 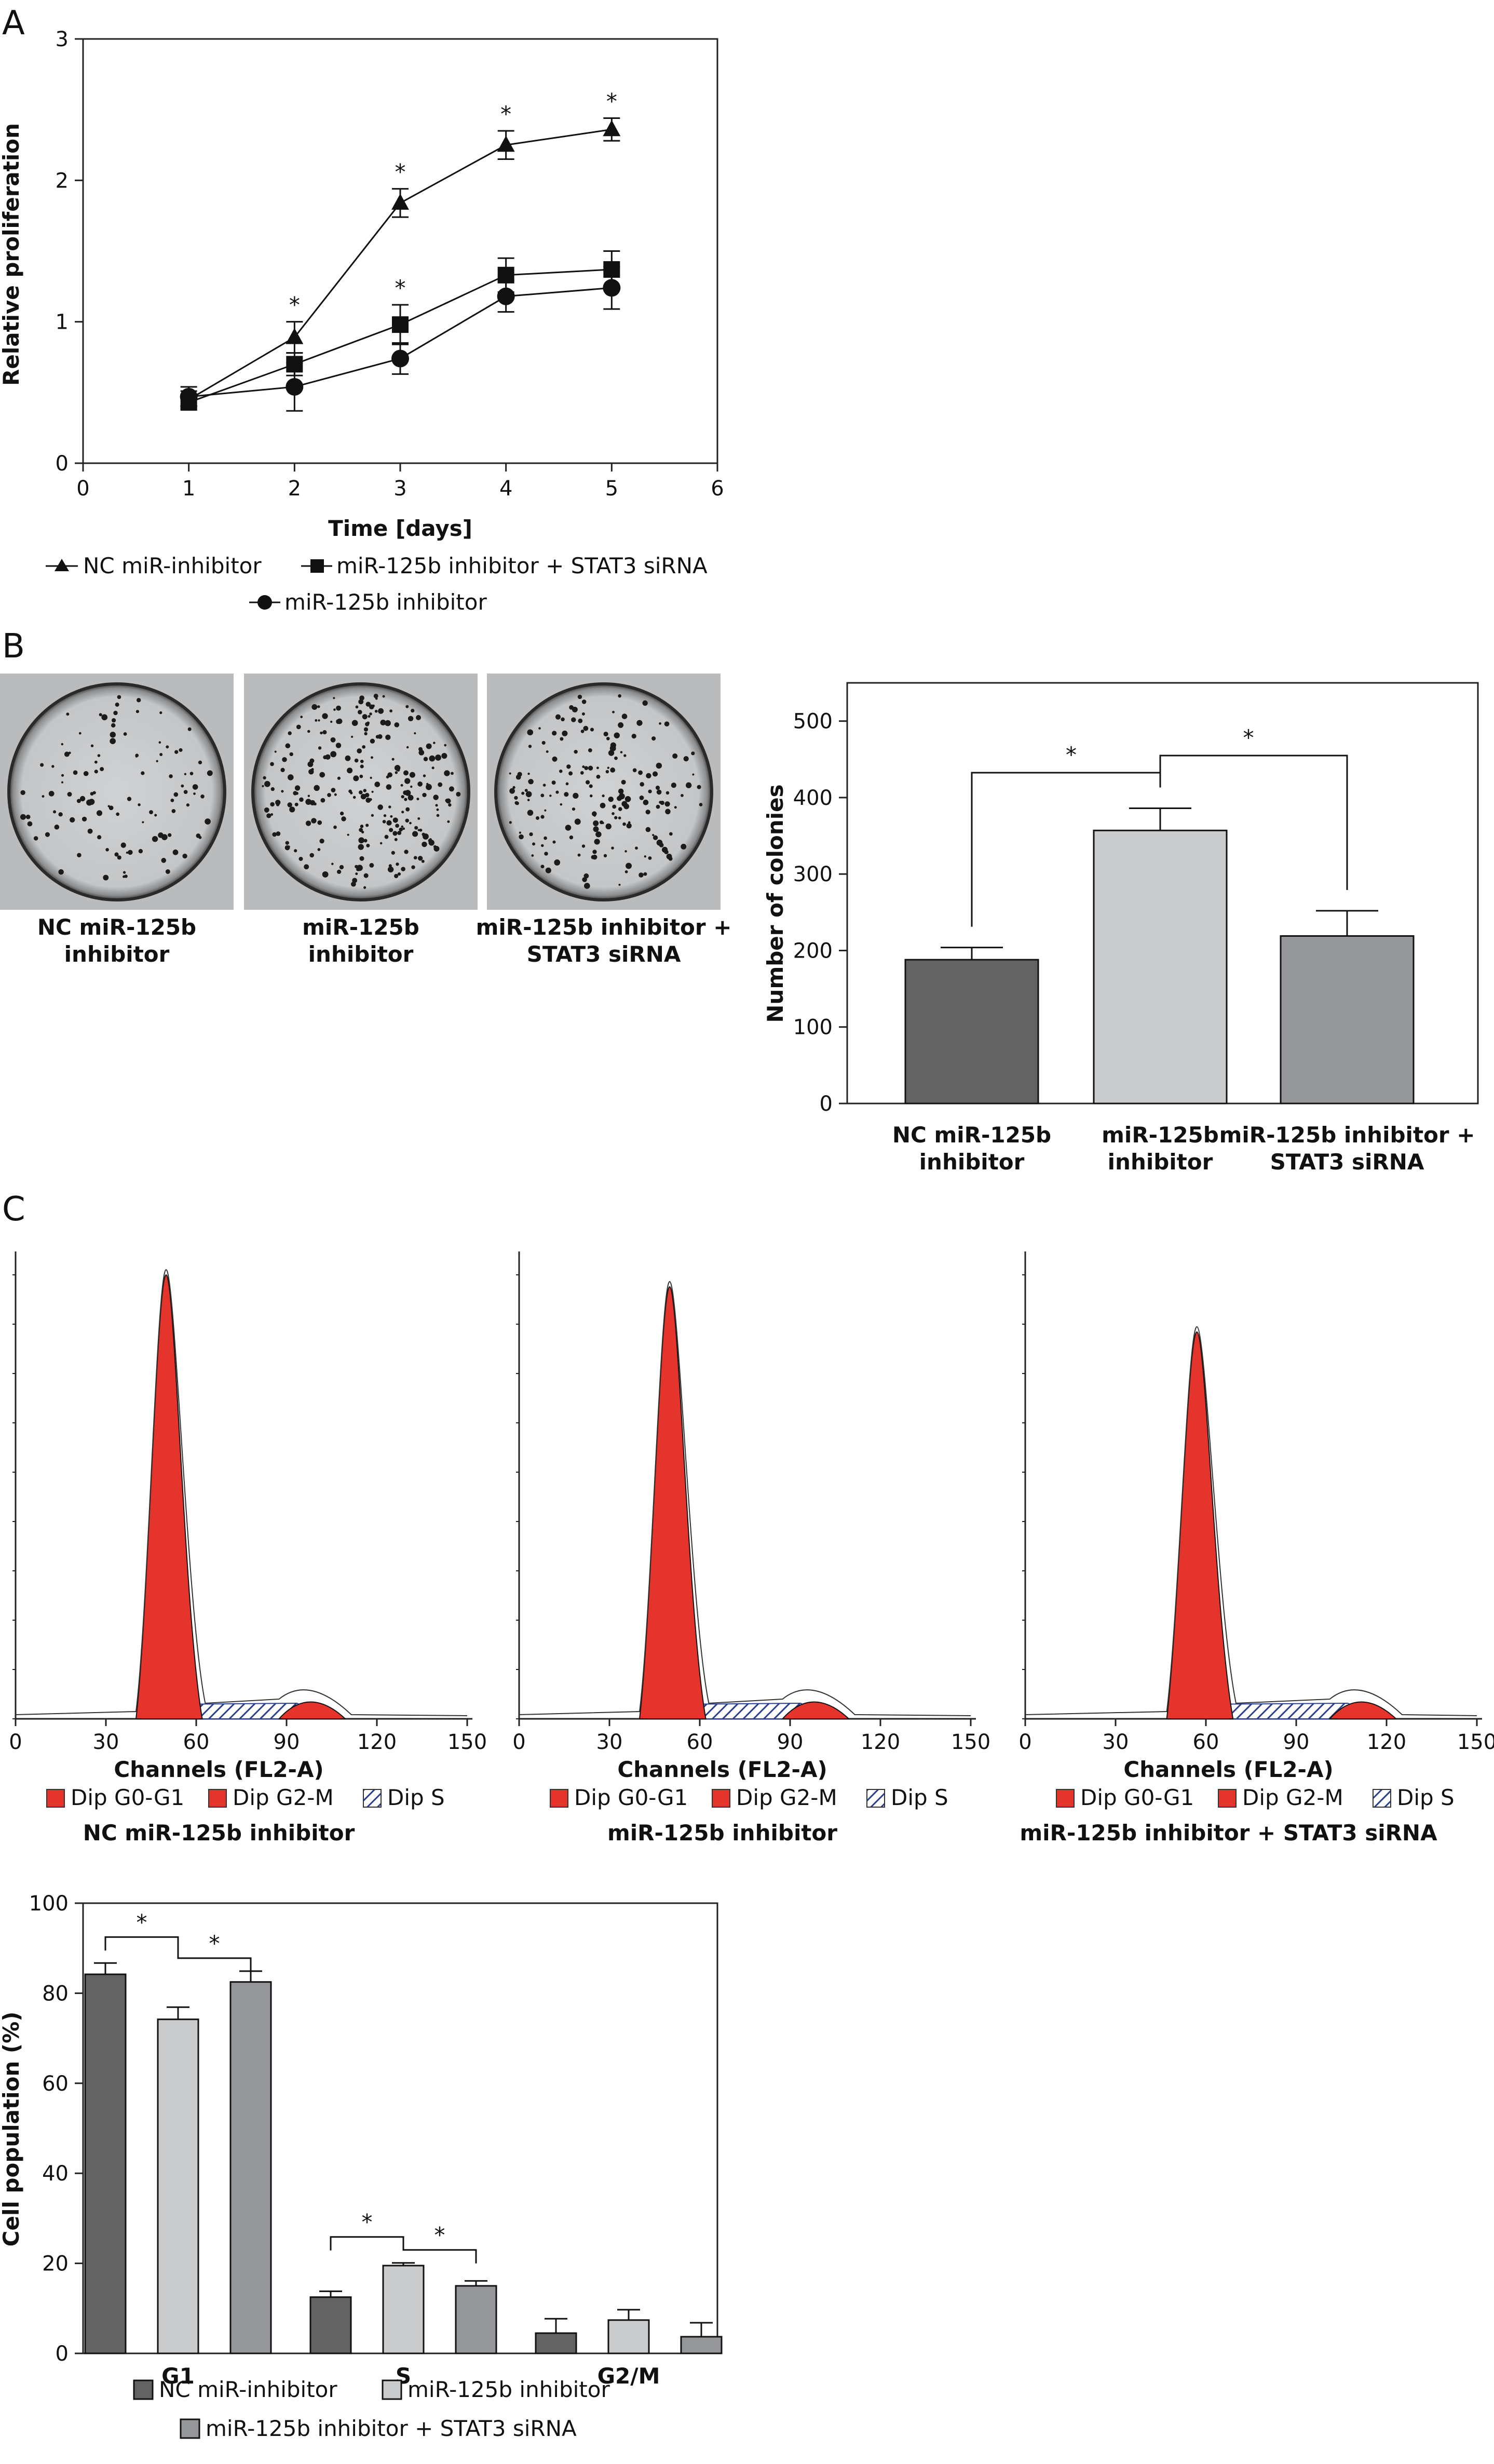 I want to click on photo-label: miR-125b, so click(x=360, y=927).